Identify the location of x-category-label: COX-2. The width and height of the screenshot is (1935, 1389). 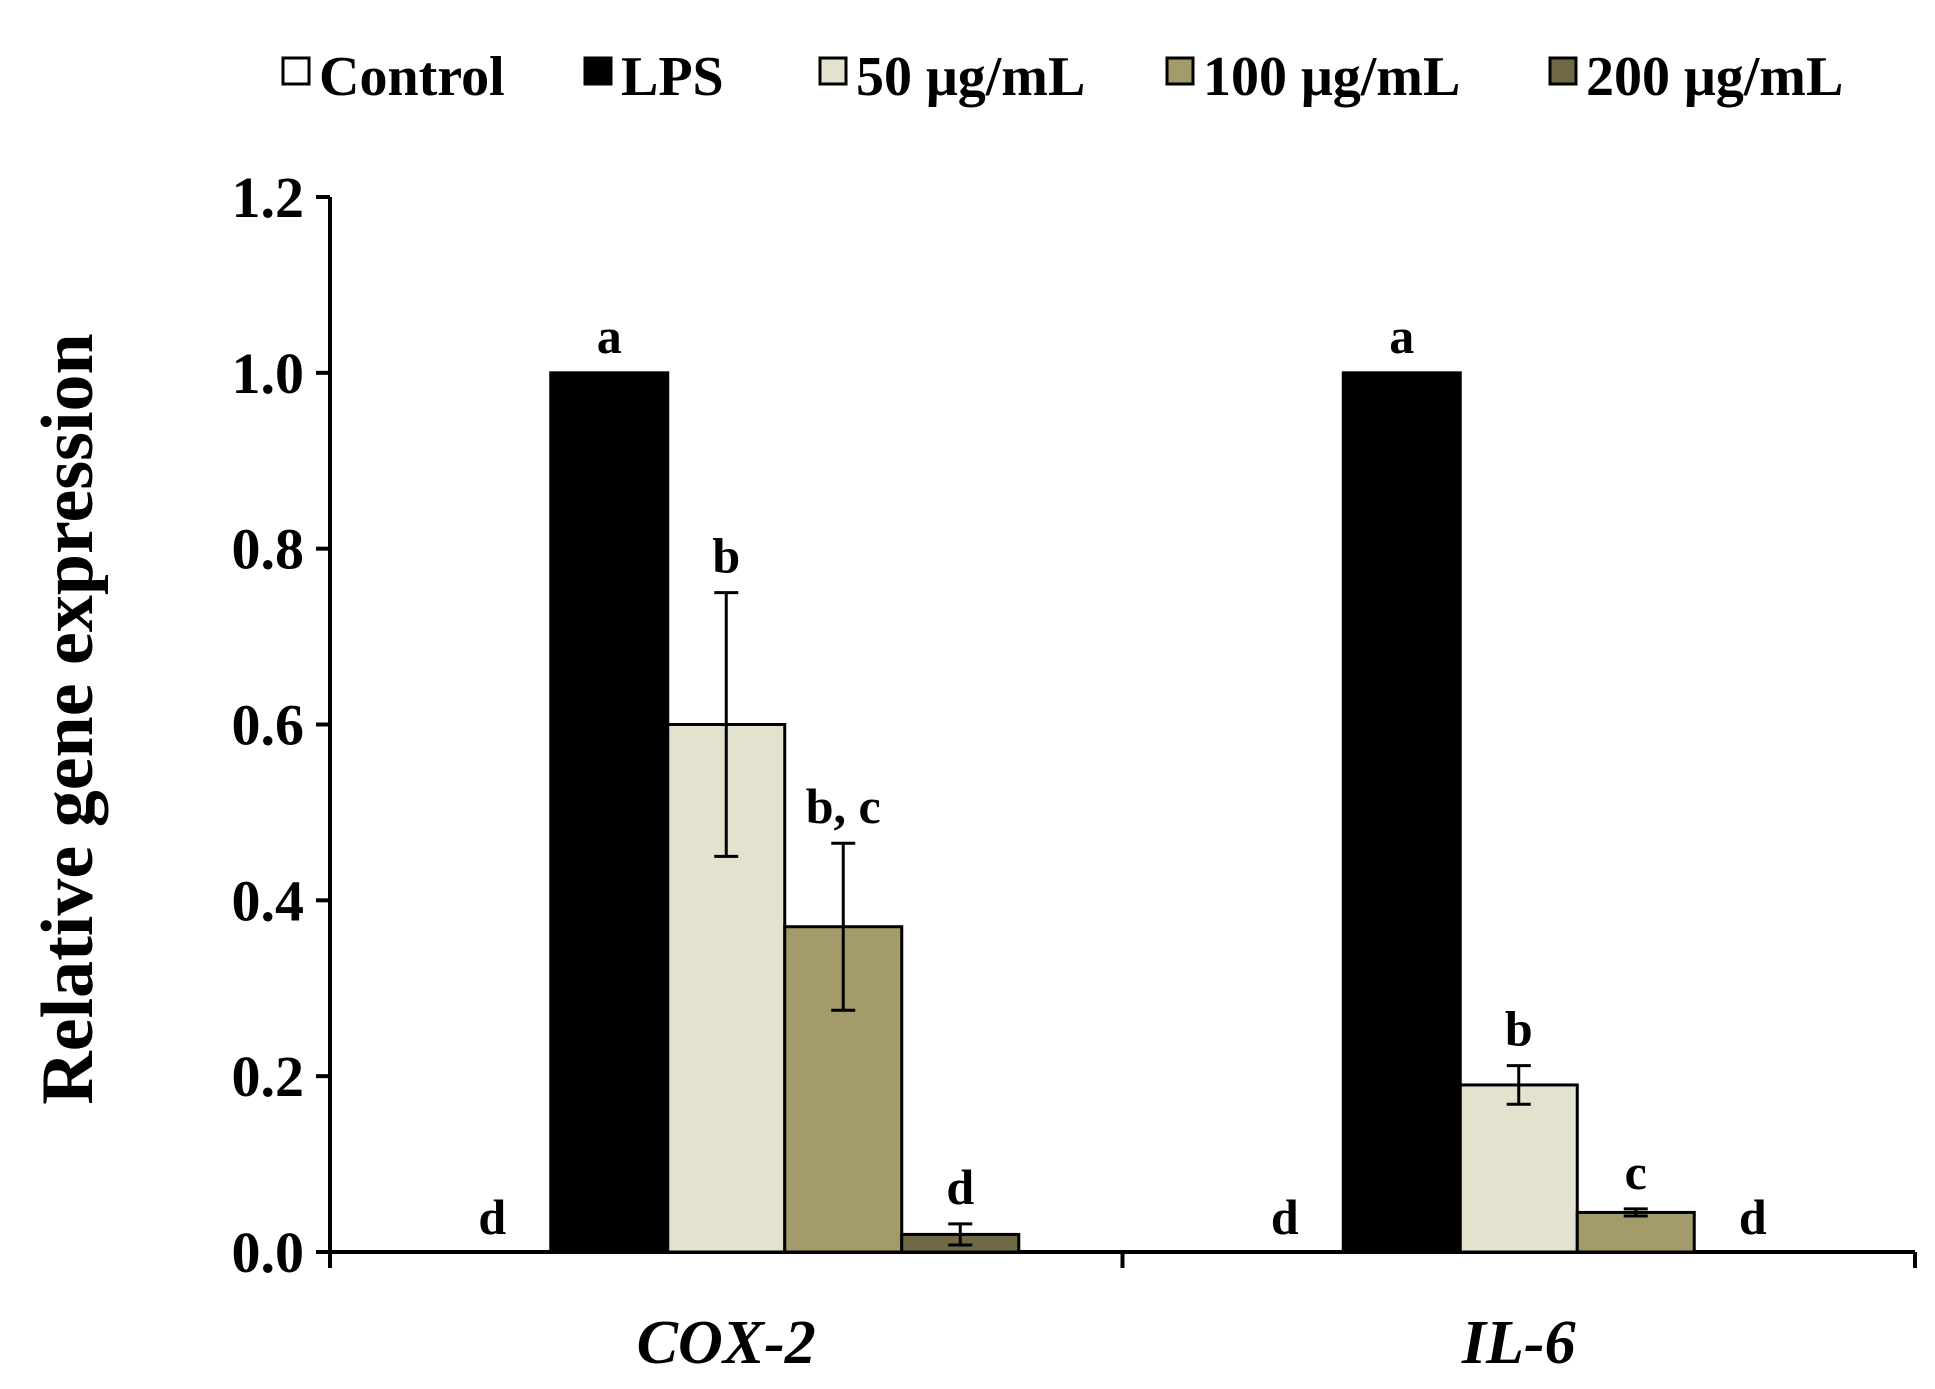
(726, 1343).